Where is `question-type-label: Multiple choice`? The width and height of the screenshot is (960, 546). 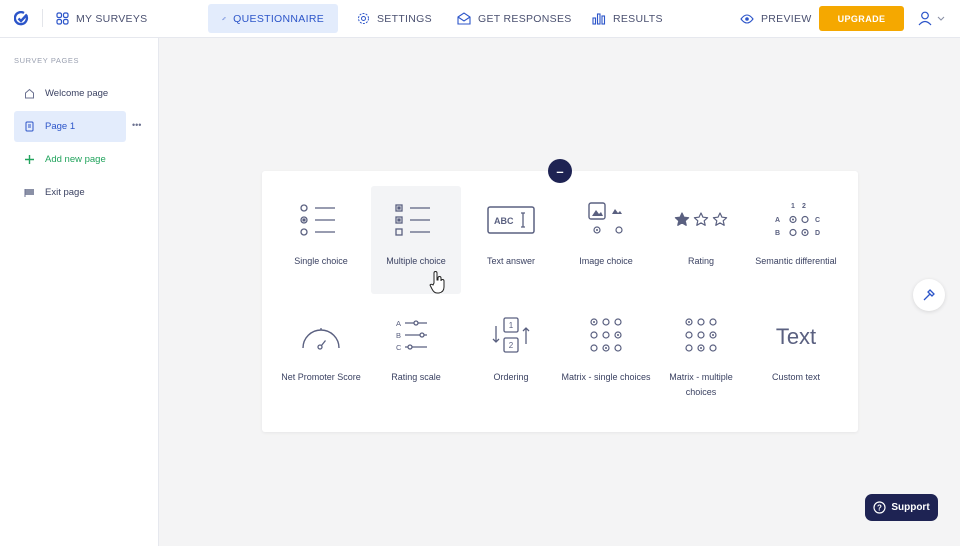
question-type-label: Multiple choice is located at coordinates (416, 261).